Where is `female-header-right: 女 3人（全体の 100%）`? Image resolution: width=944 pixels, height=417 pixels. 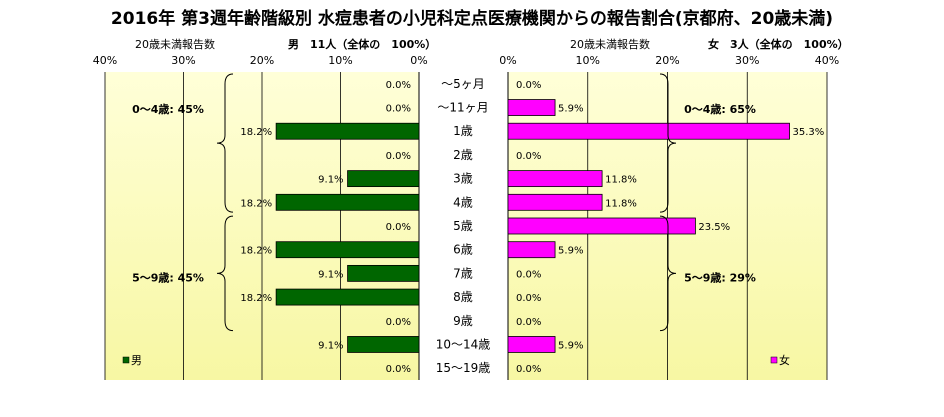 female-header-right: 女 3人（全体の 100%） is located at coordinates (778, 44).